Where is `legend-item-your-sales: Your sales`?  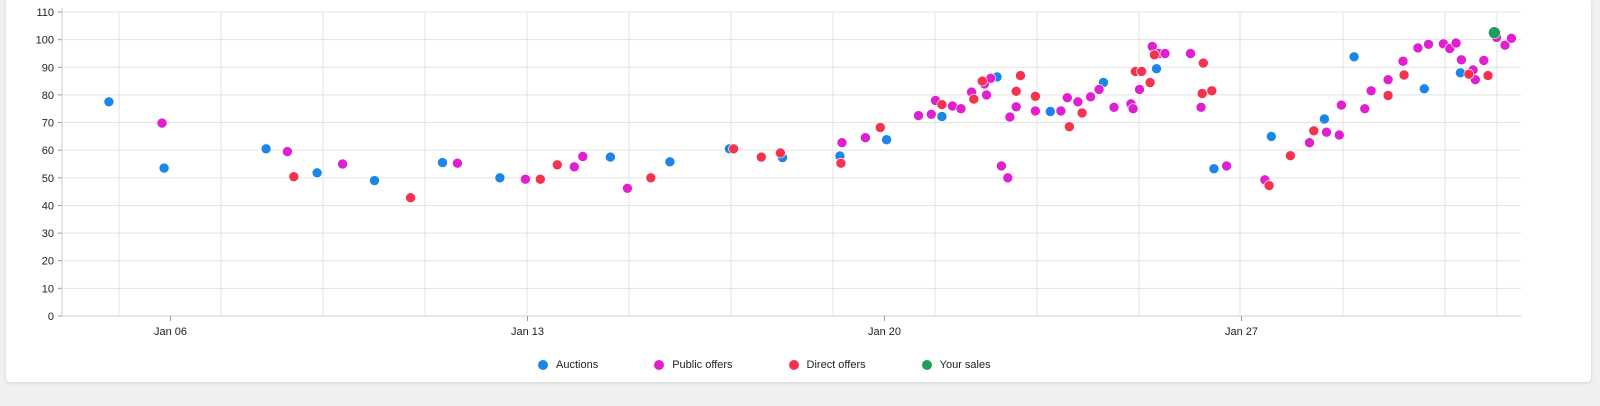
legend-item-your-sales: Your sales is located at coordinates (956, 365).